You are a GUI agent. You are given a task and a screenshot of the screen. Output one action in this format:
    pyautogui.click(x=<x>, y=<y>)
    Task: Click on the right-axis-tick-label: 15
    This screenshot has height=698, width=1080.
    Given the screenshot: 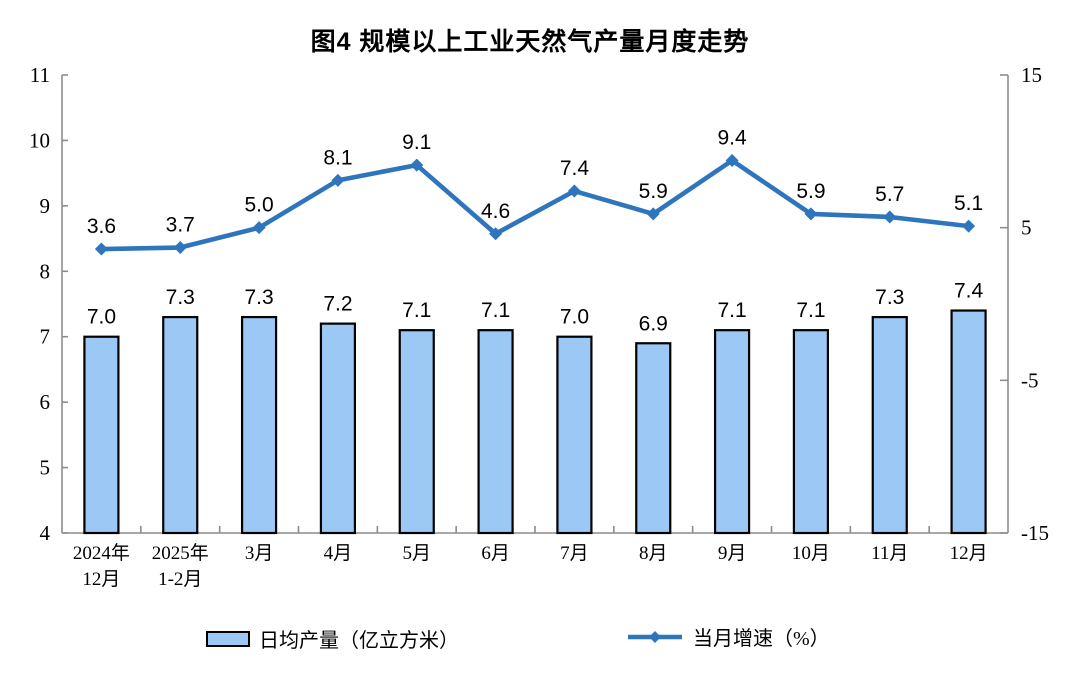 What is the action you would take?
    pyautogui.click(x=1031, y=75)
    